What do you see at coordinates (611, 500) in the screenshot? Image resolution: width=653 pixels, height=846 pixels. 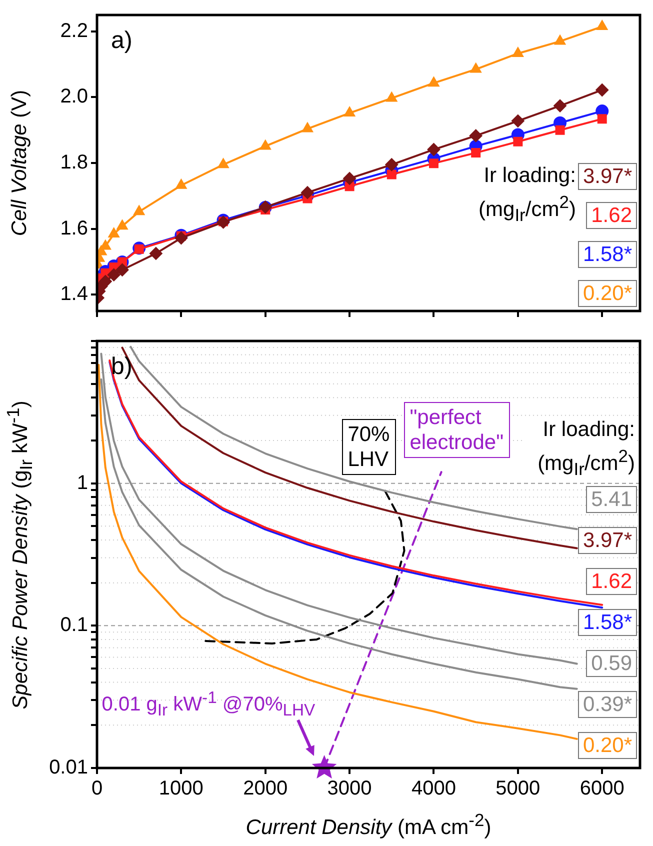 I see `series-label: 5.41` at bounding box center [611, 500].